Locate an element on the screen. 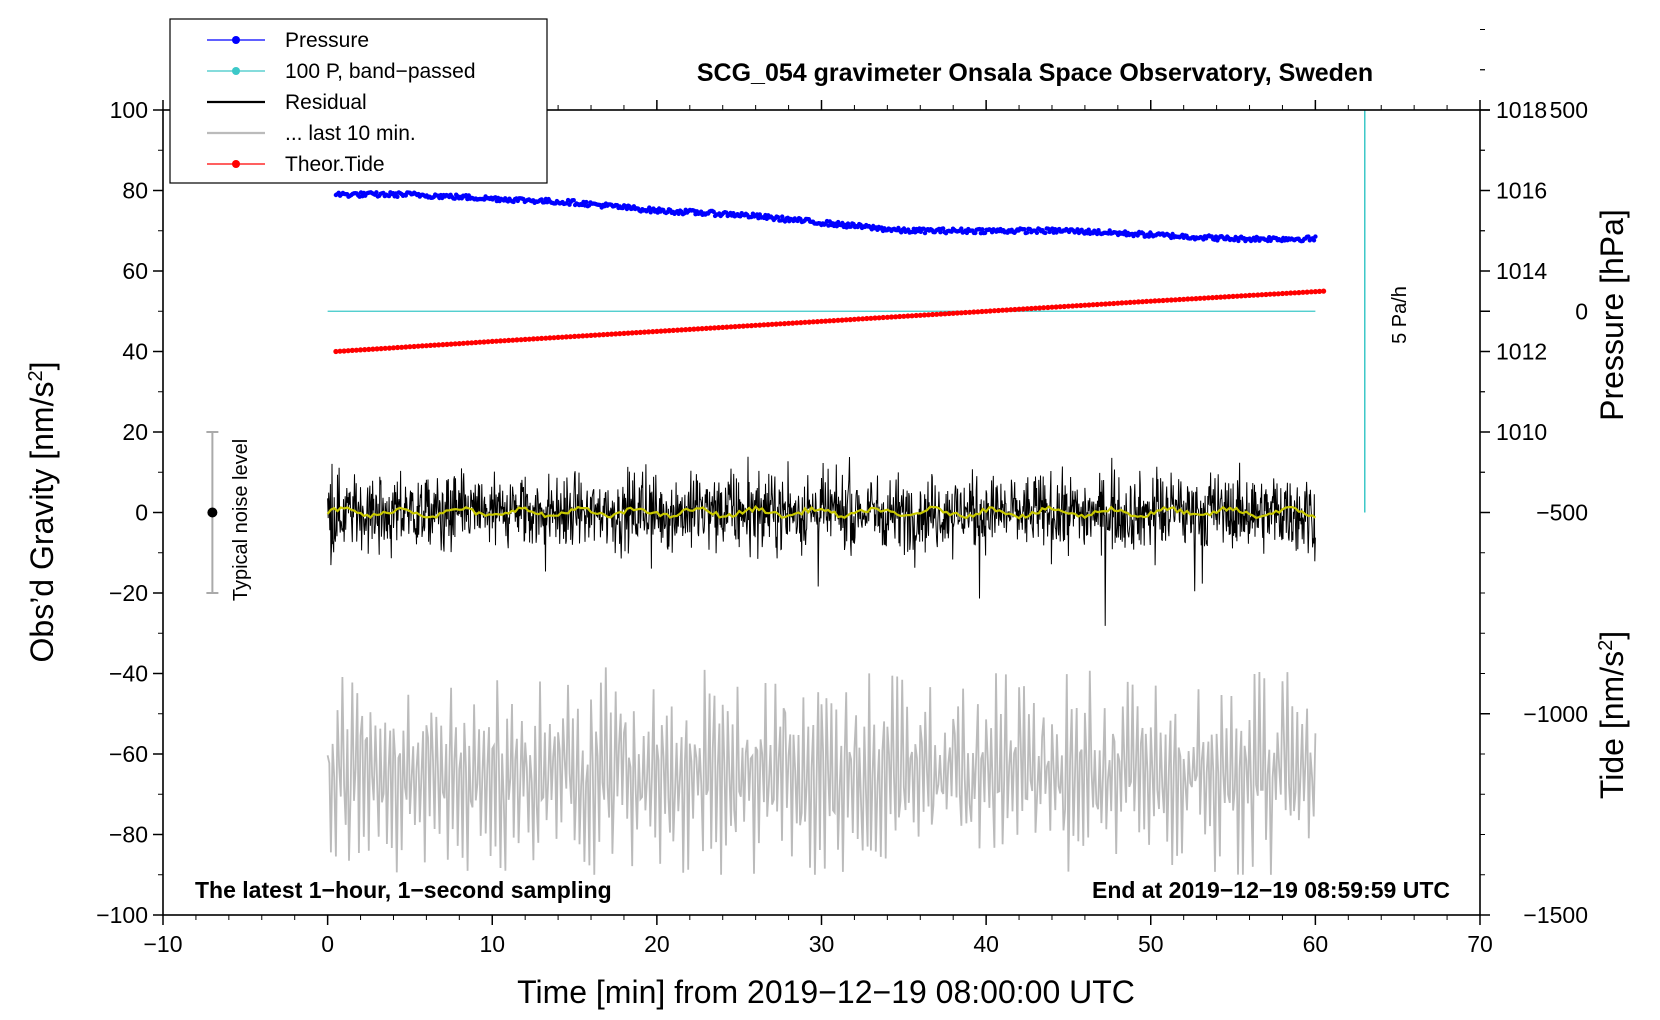 The height and width of the screenshot is (1020, 1660). series-pressure is located at coordinates (825, 217).